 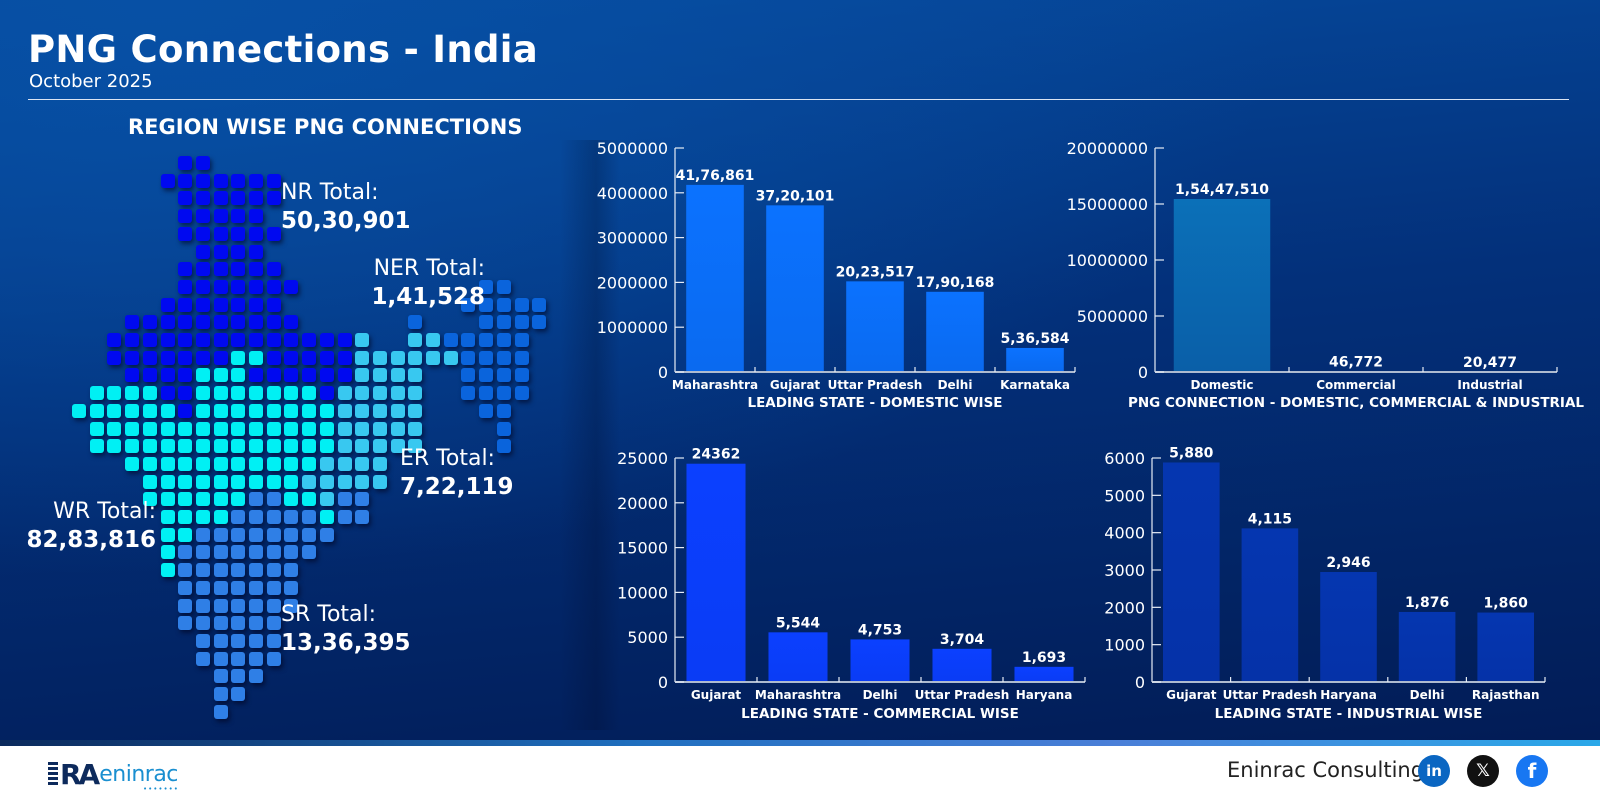 I want to click on y-tick-label: 5000, so click(x=1124, y=495).